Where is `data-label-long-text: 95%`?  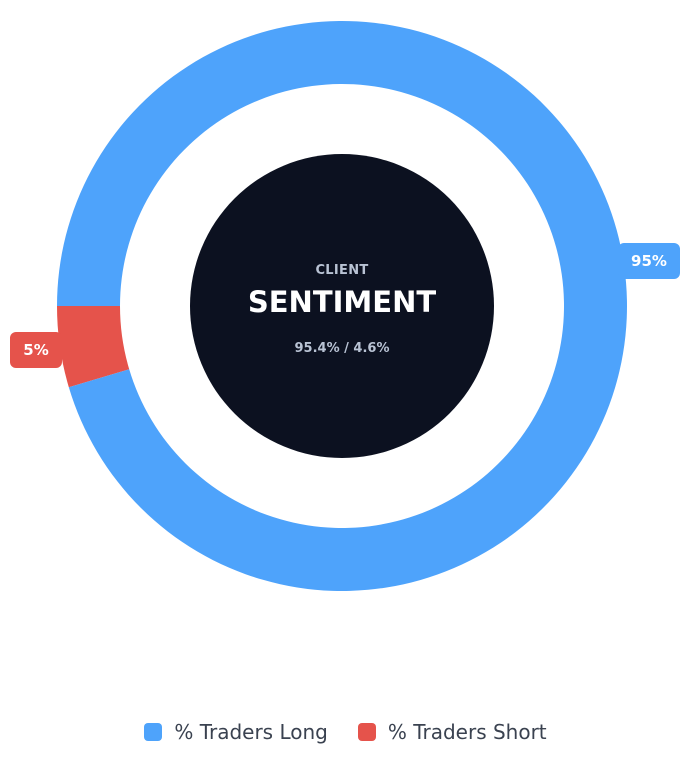
data-label-long-text: 95% is located at coordinates (649, 261).